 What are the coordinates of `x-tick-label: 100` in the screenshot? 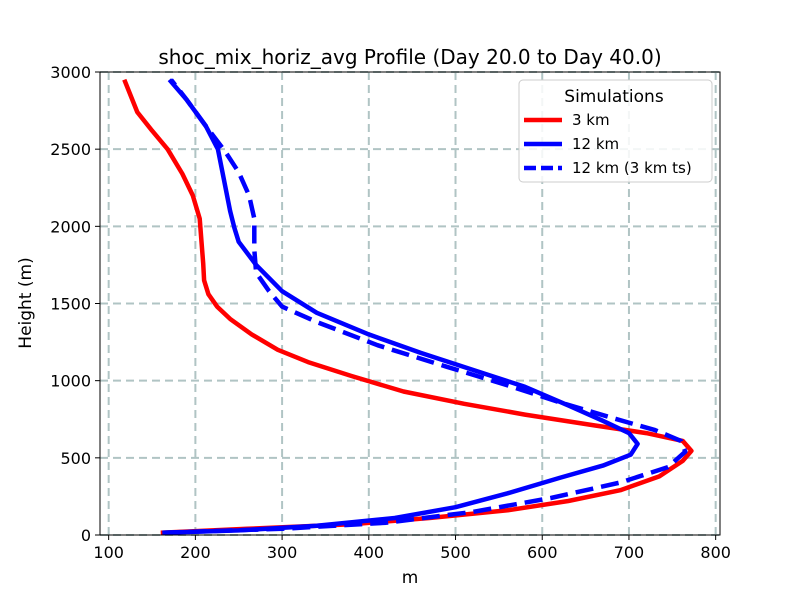 It's located at (108, 552).